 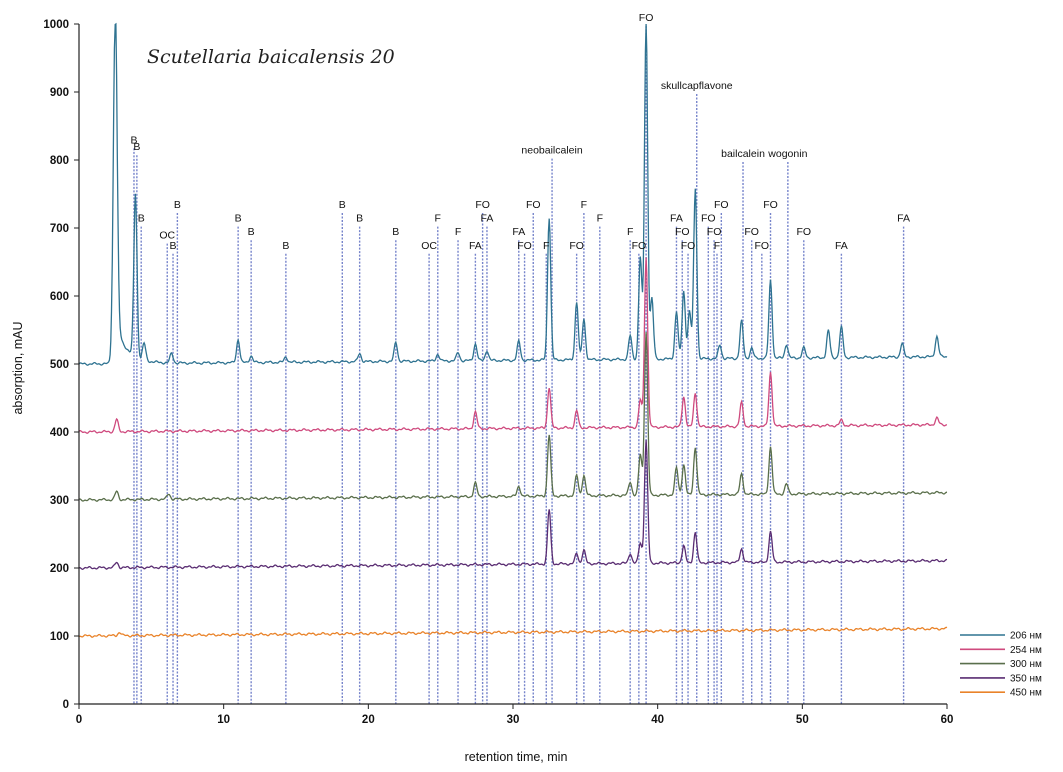 What do you see at coordinates (59, 637) in the screenshot?
I see `y-tick-label: 100` at bounding box center [59, 637].